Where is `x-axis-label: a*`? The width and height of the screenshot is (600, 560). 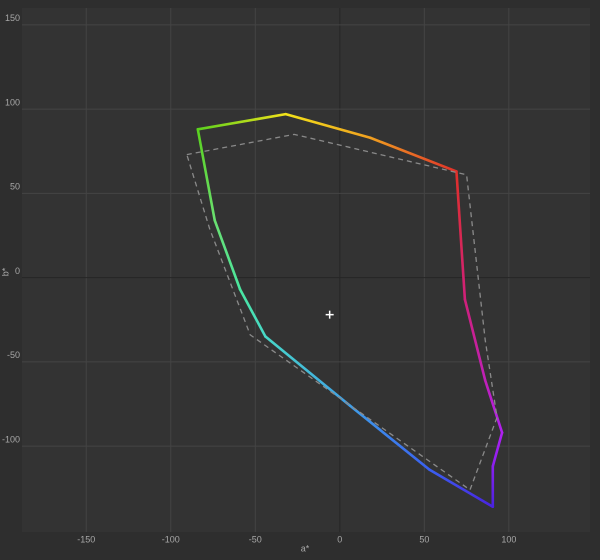 x-axis-label: a* is located at coordinates (305, 548).